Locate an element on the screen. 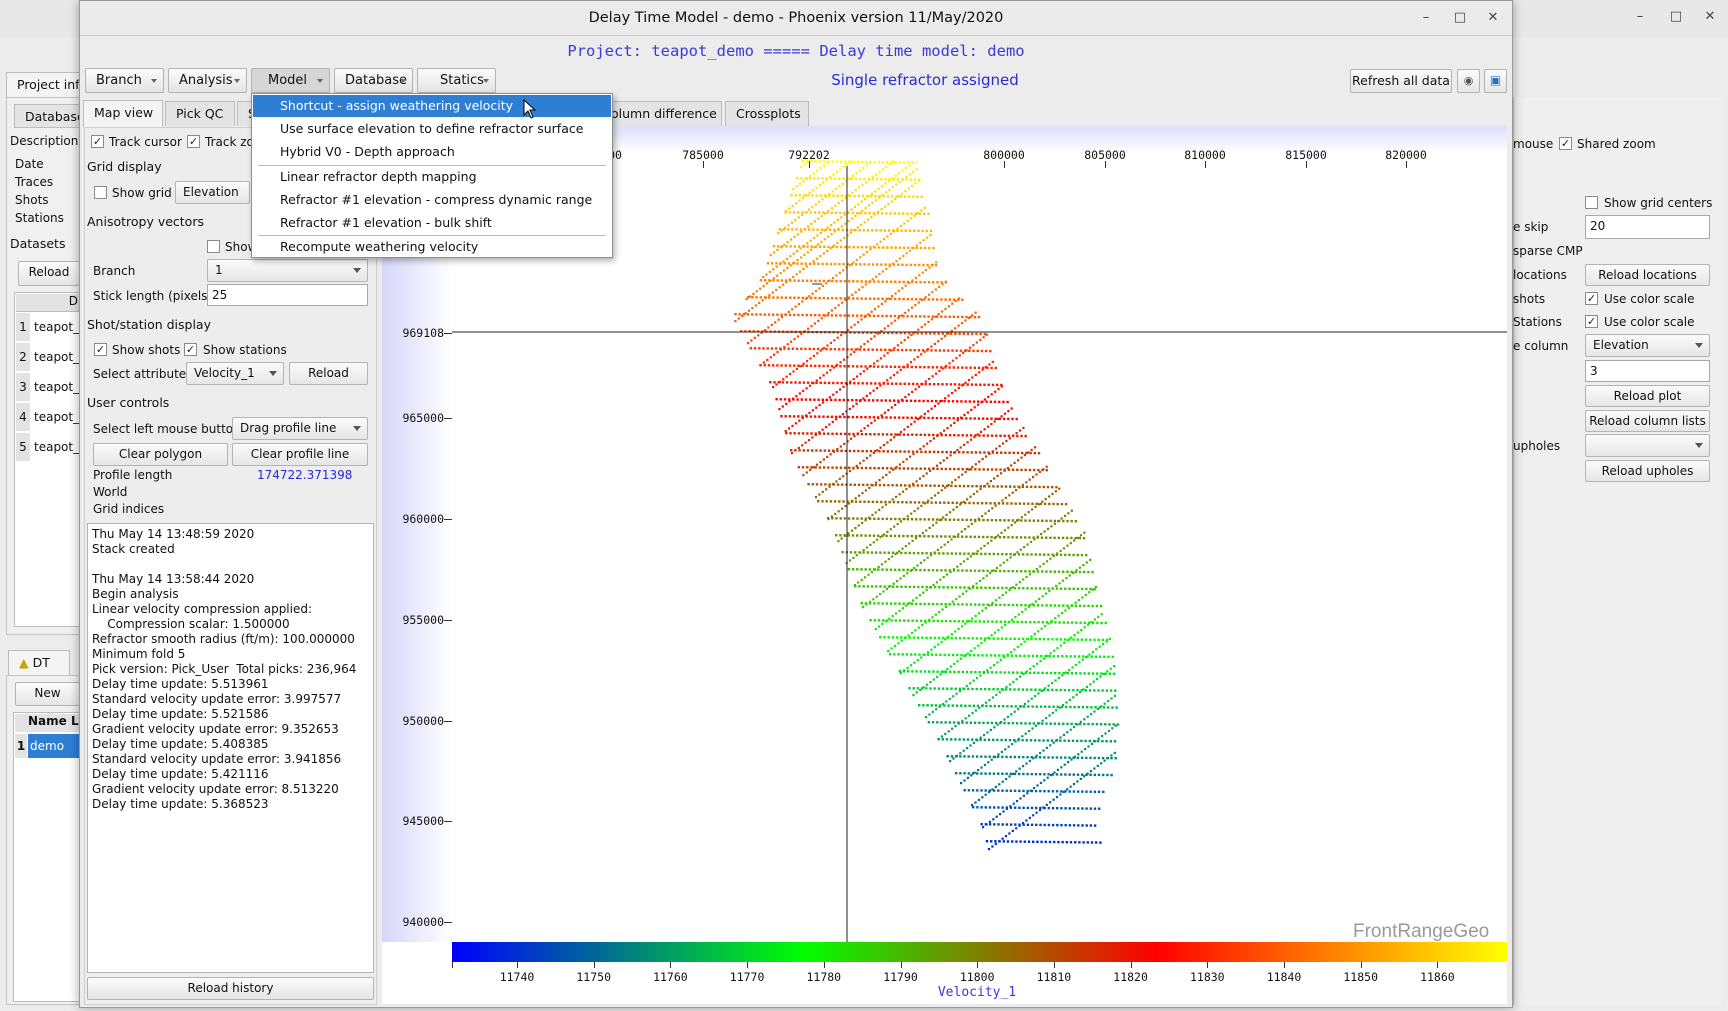  reload-history-button: Reload history is located at coordinates (230, 988).